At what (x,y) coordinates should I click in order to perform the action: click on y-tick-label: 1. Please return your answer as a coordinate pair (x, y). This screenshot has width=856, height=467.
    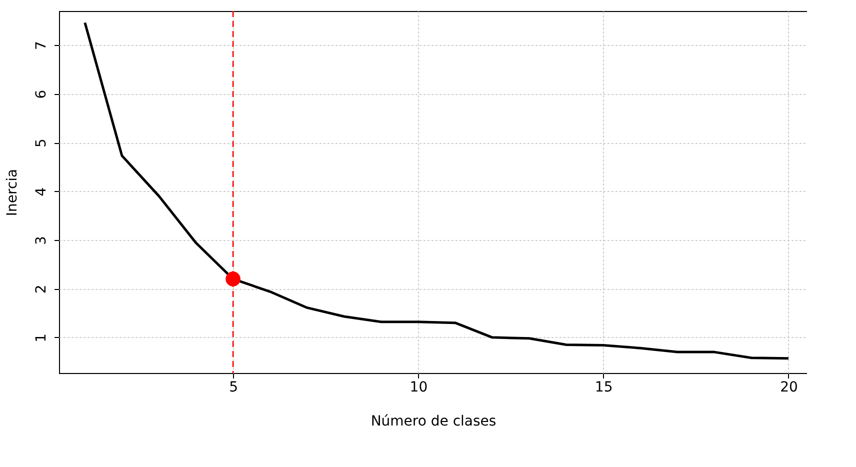
    Looking at the image, I should click on (42, 337).